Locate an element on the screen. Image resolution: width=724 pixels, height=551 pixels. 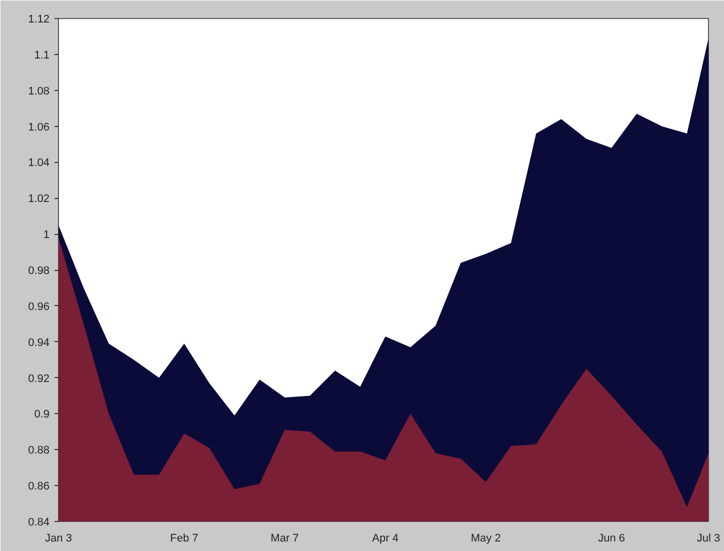
y-tick-label: 1.02 is located at coordinates (39, 199).